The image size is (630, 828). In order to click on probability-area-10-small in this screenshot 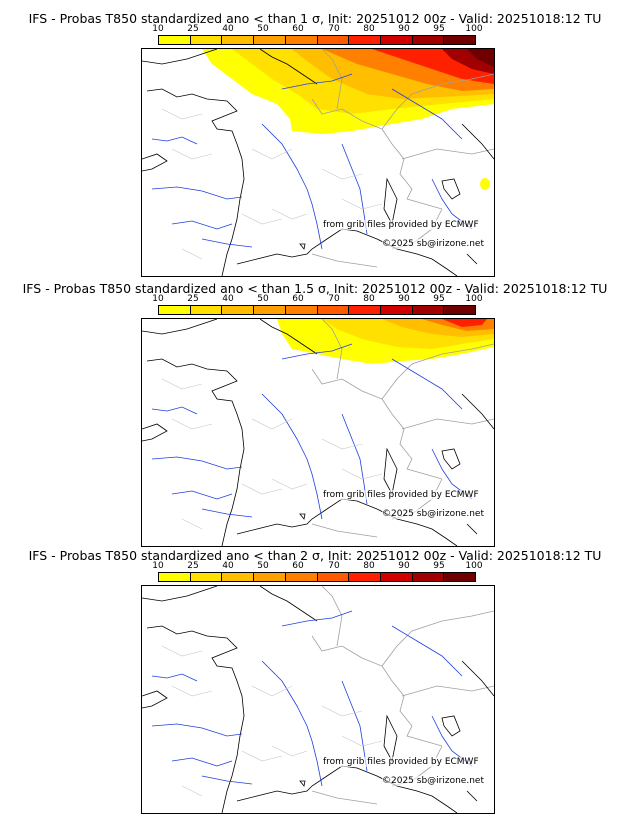, I will do `click(485, 184)`.